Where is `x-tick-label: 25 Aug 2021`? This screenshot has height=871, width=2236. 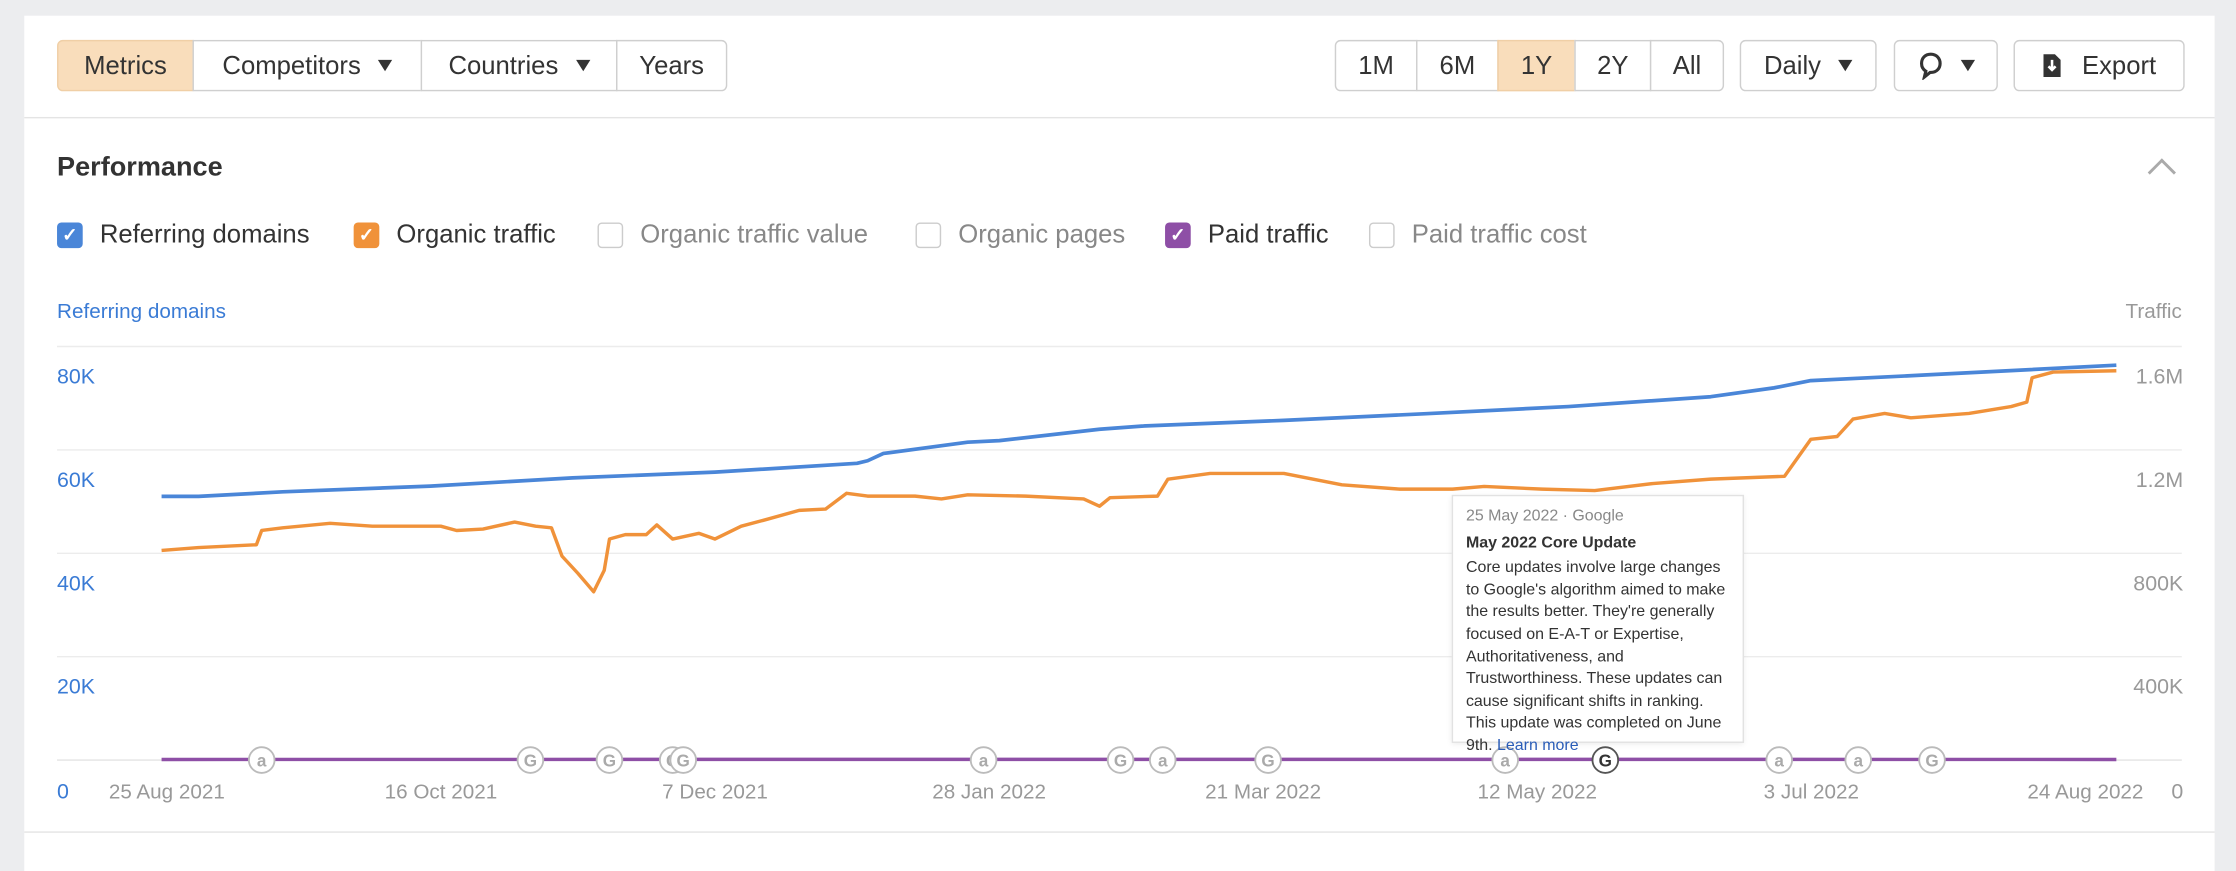 x-tick-label: 25 Aug 2021 is located at coordinates (167, 792).